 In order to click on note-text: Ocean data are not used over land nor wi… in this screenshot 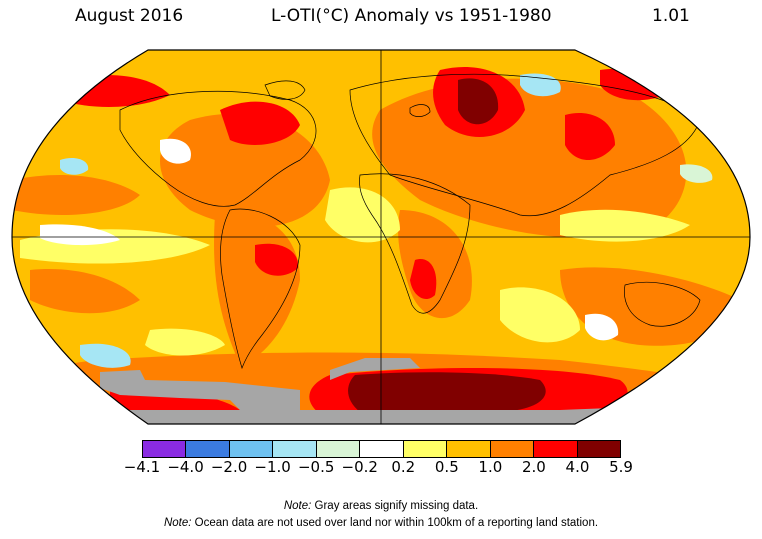, I will do `click(395, 523)`.